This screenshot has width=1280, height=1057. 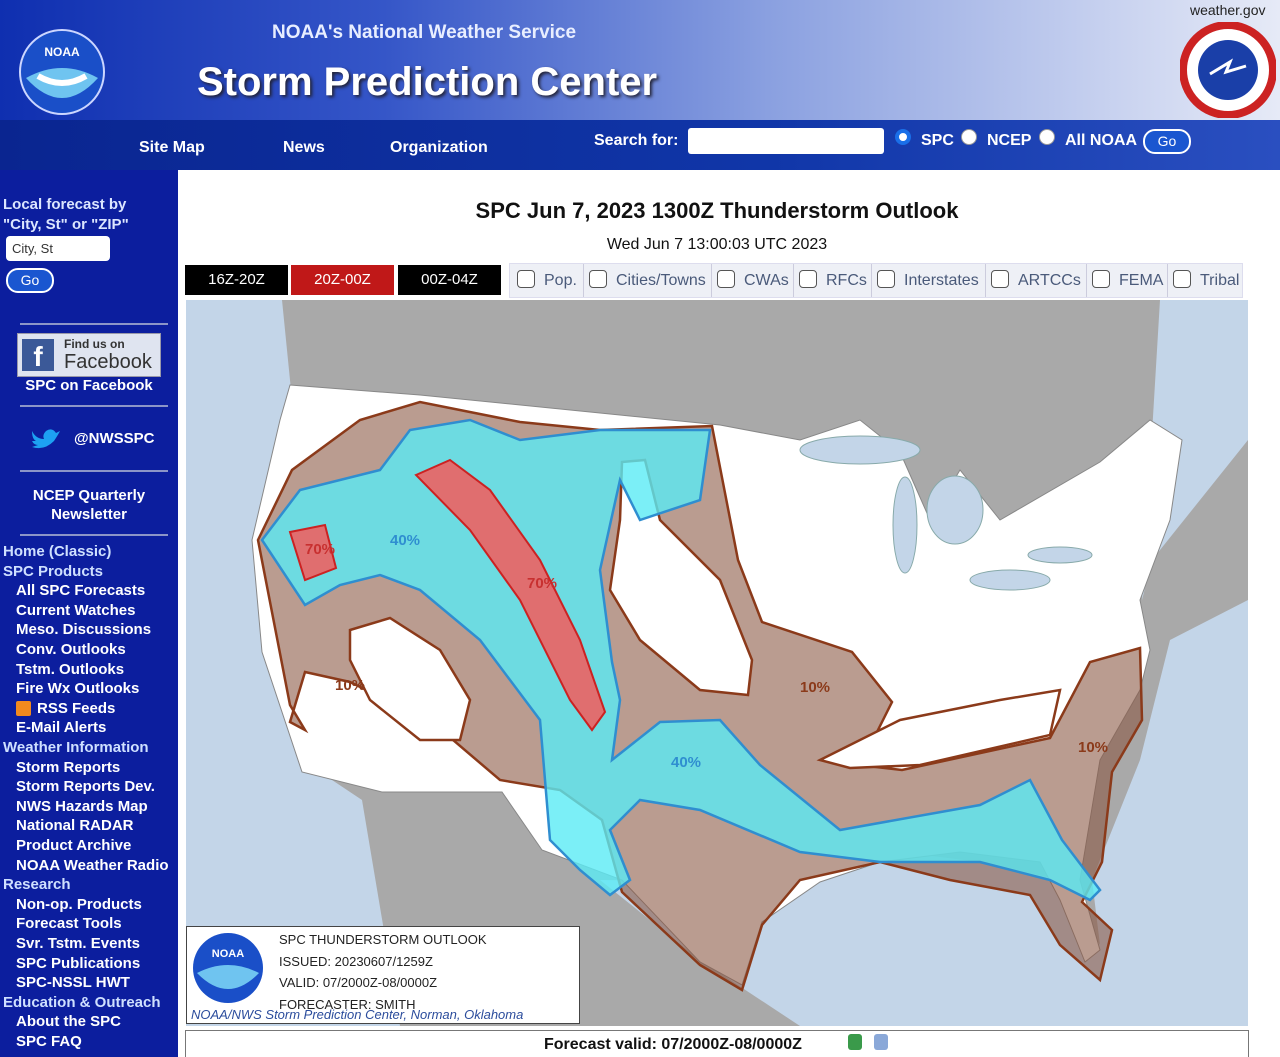 What do you see at coordinates (70, 669) in the screenshot?
I see `nav-link: Tstm. Outlooks` at bounding box center [70, 669].